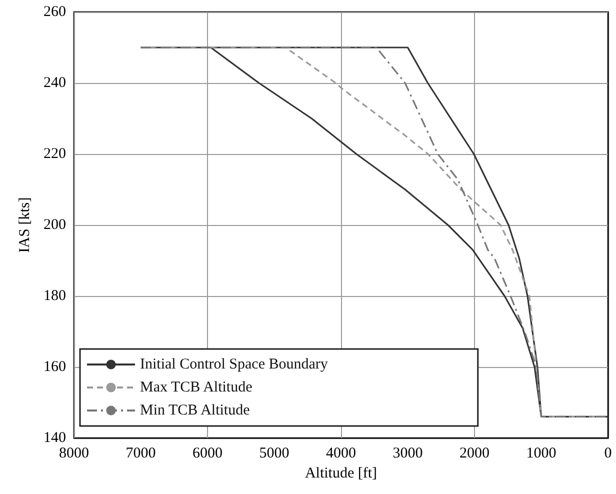  I want to click on y-tick-label: 240, so click(55, 83).